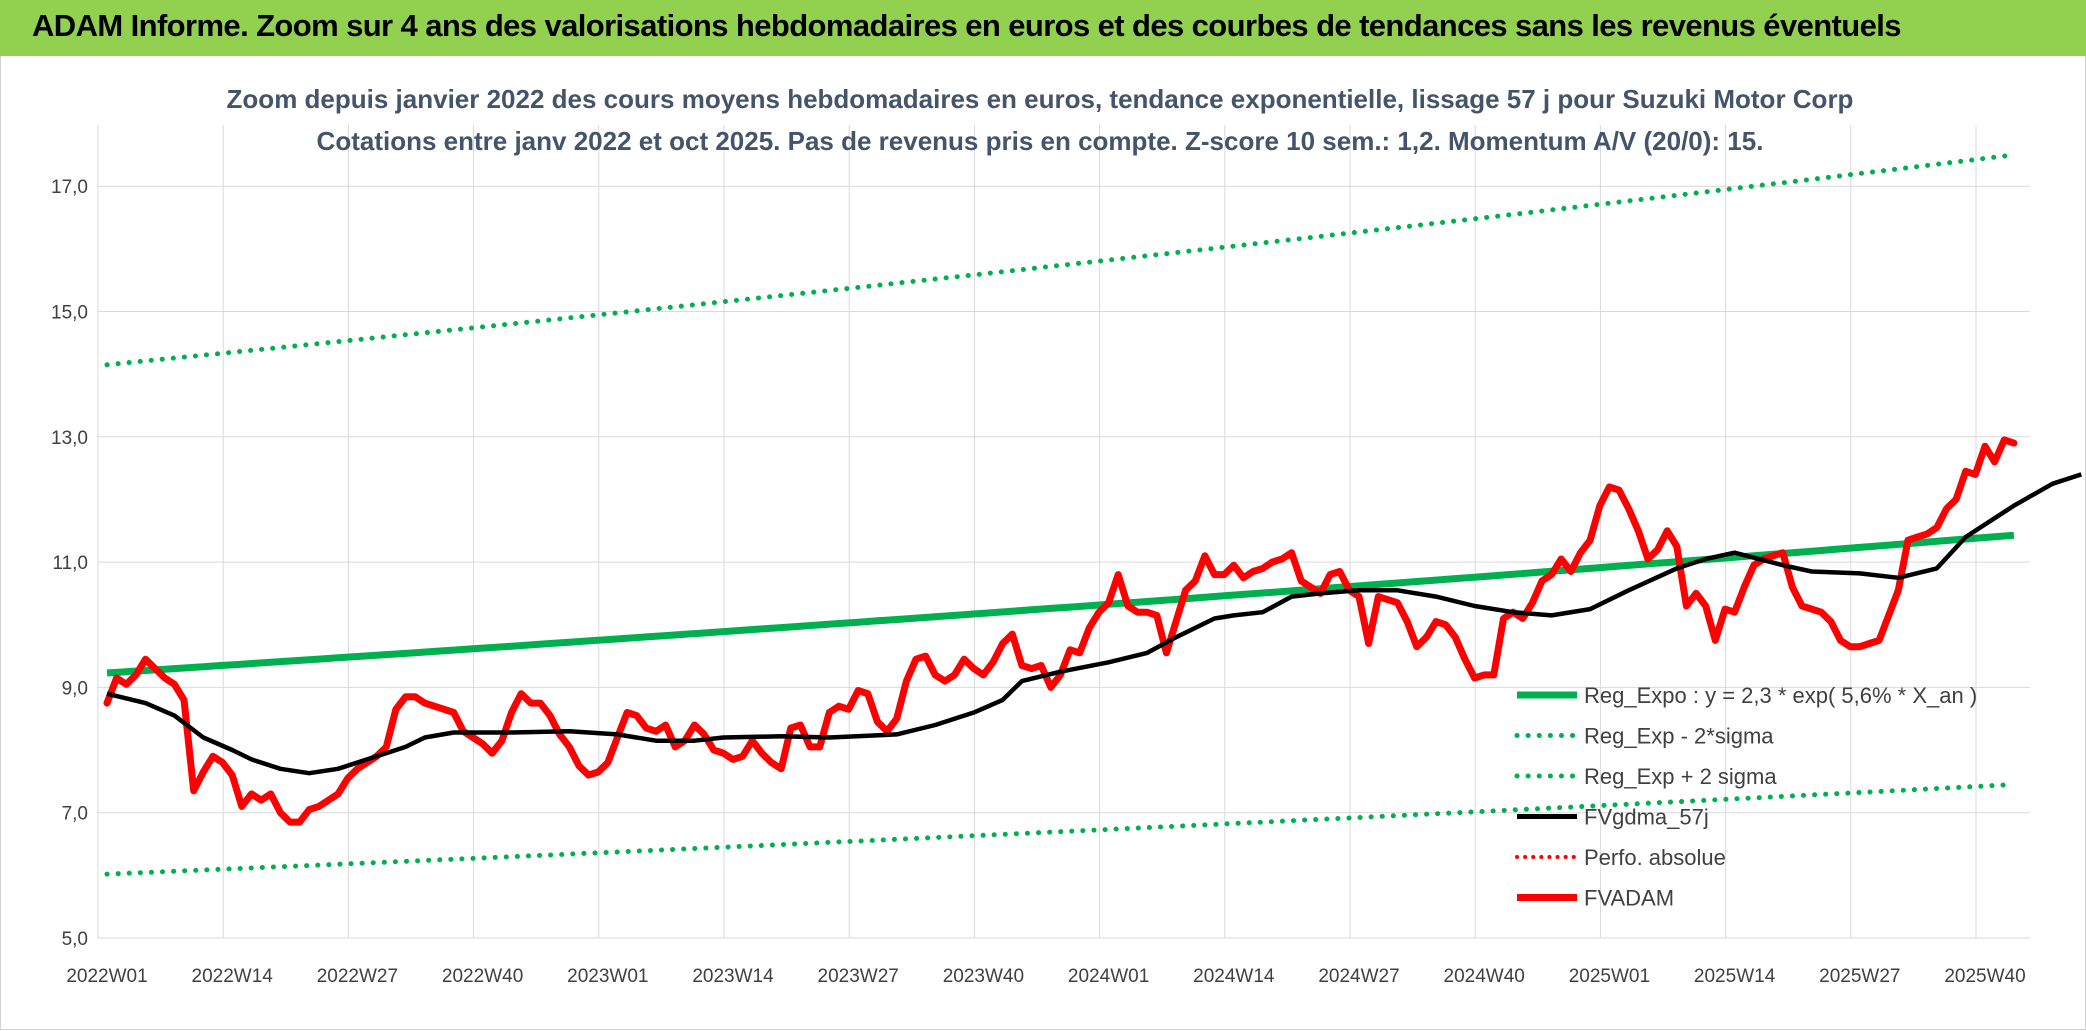 The image size is (2086, 1031). Describe the element at coordinates (106, 976) in the screenshot. I see `x-tick-label: 2022W01` at that location.